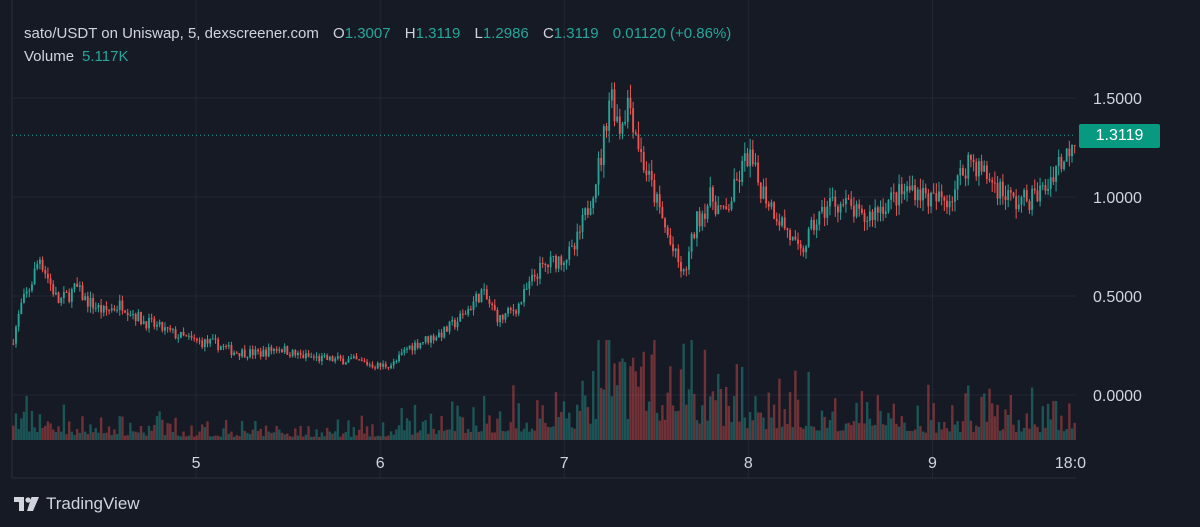  Describe the element at coordinates (1117, 248) in the screenshot. I see `price-axis: 1.5000 1.0000 0.5000 0.0000` at that location.